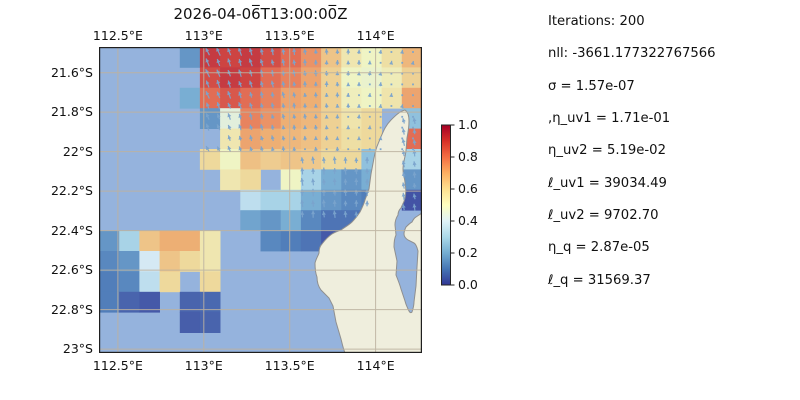 The image size is (800, 400). Describe the element at coordinates (260, 14) in the screenshot. I see `plot-title: 2026-04-06̅T13:00:00̅Z` at that location.